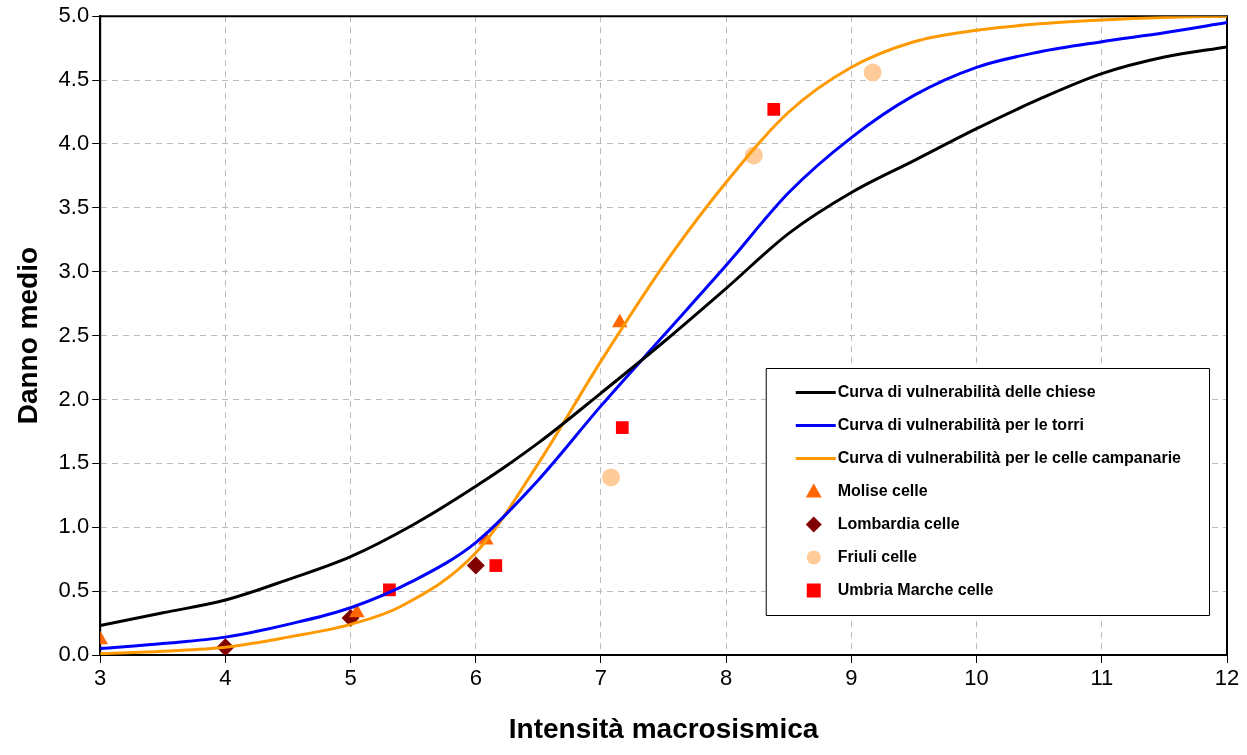 This screenshot has height=755, width=1247. What do you see at coordinates (601, 678) in the screenshot?
I see `x-tick-label: 7` at bounding box center [601, 678].